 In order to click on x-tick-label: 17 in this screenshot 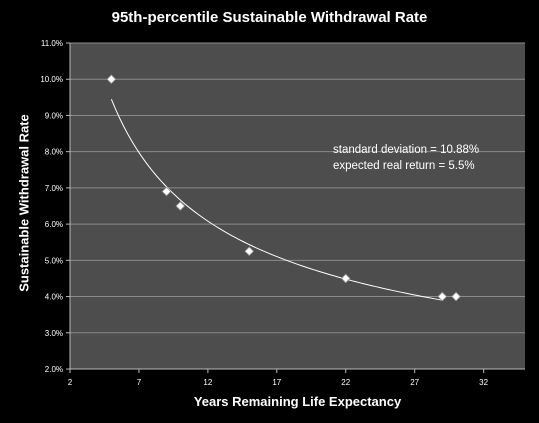, I will do `click(276, 382)`.